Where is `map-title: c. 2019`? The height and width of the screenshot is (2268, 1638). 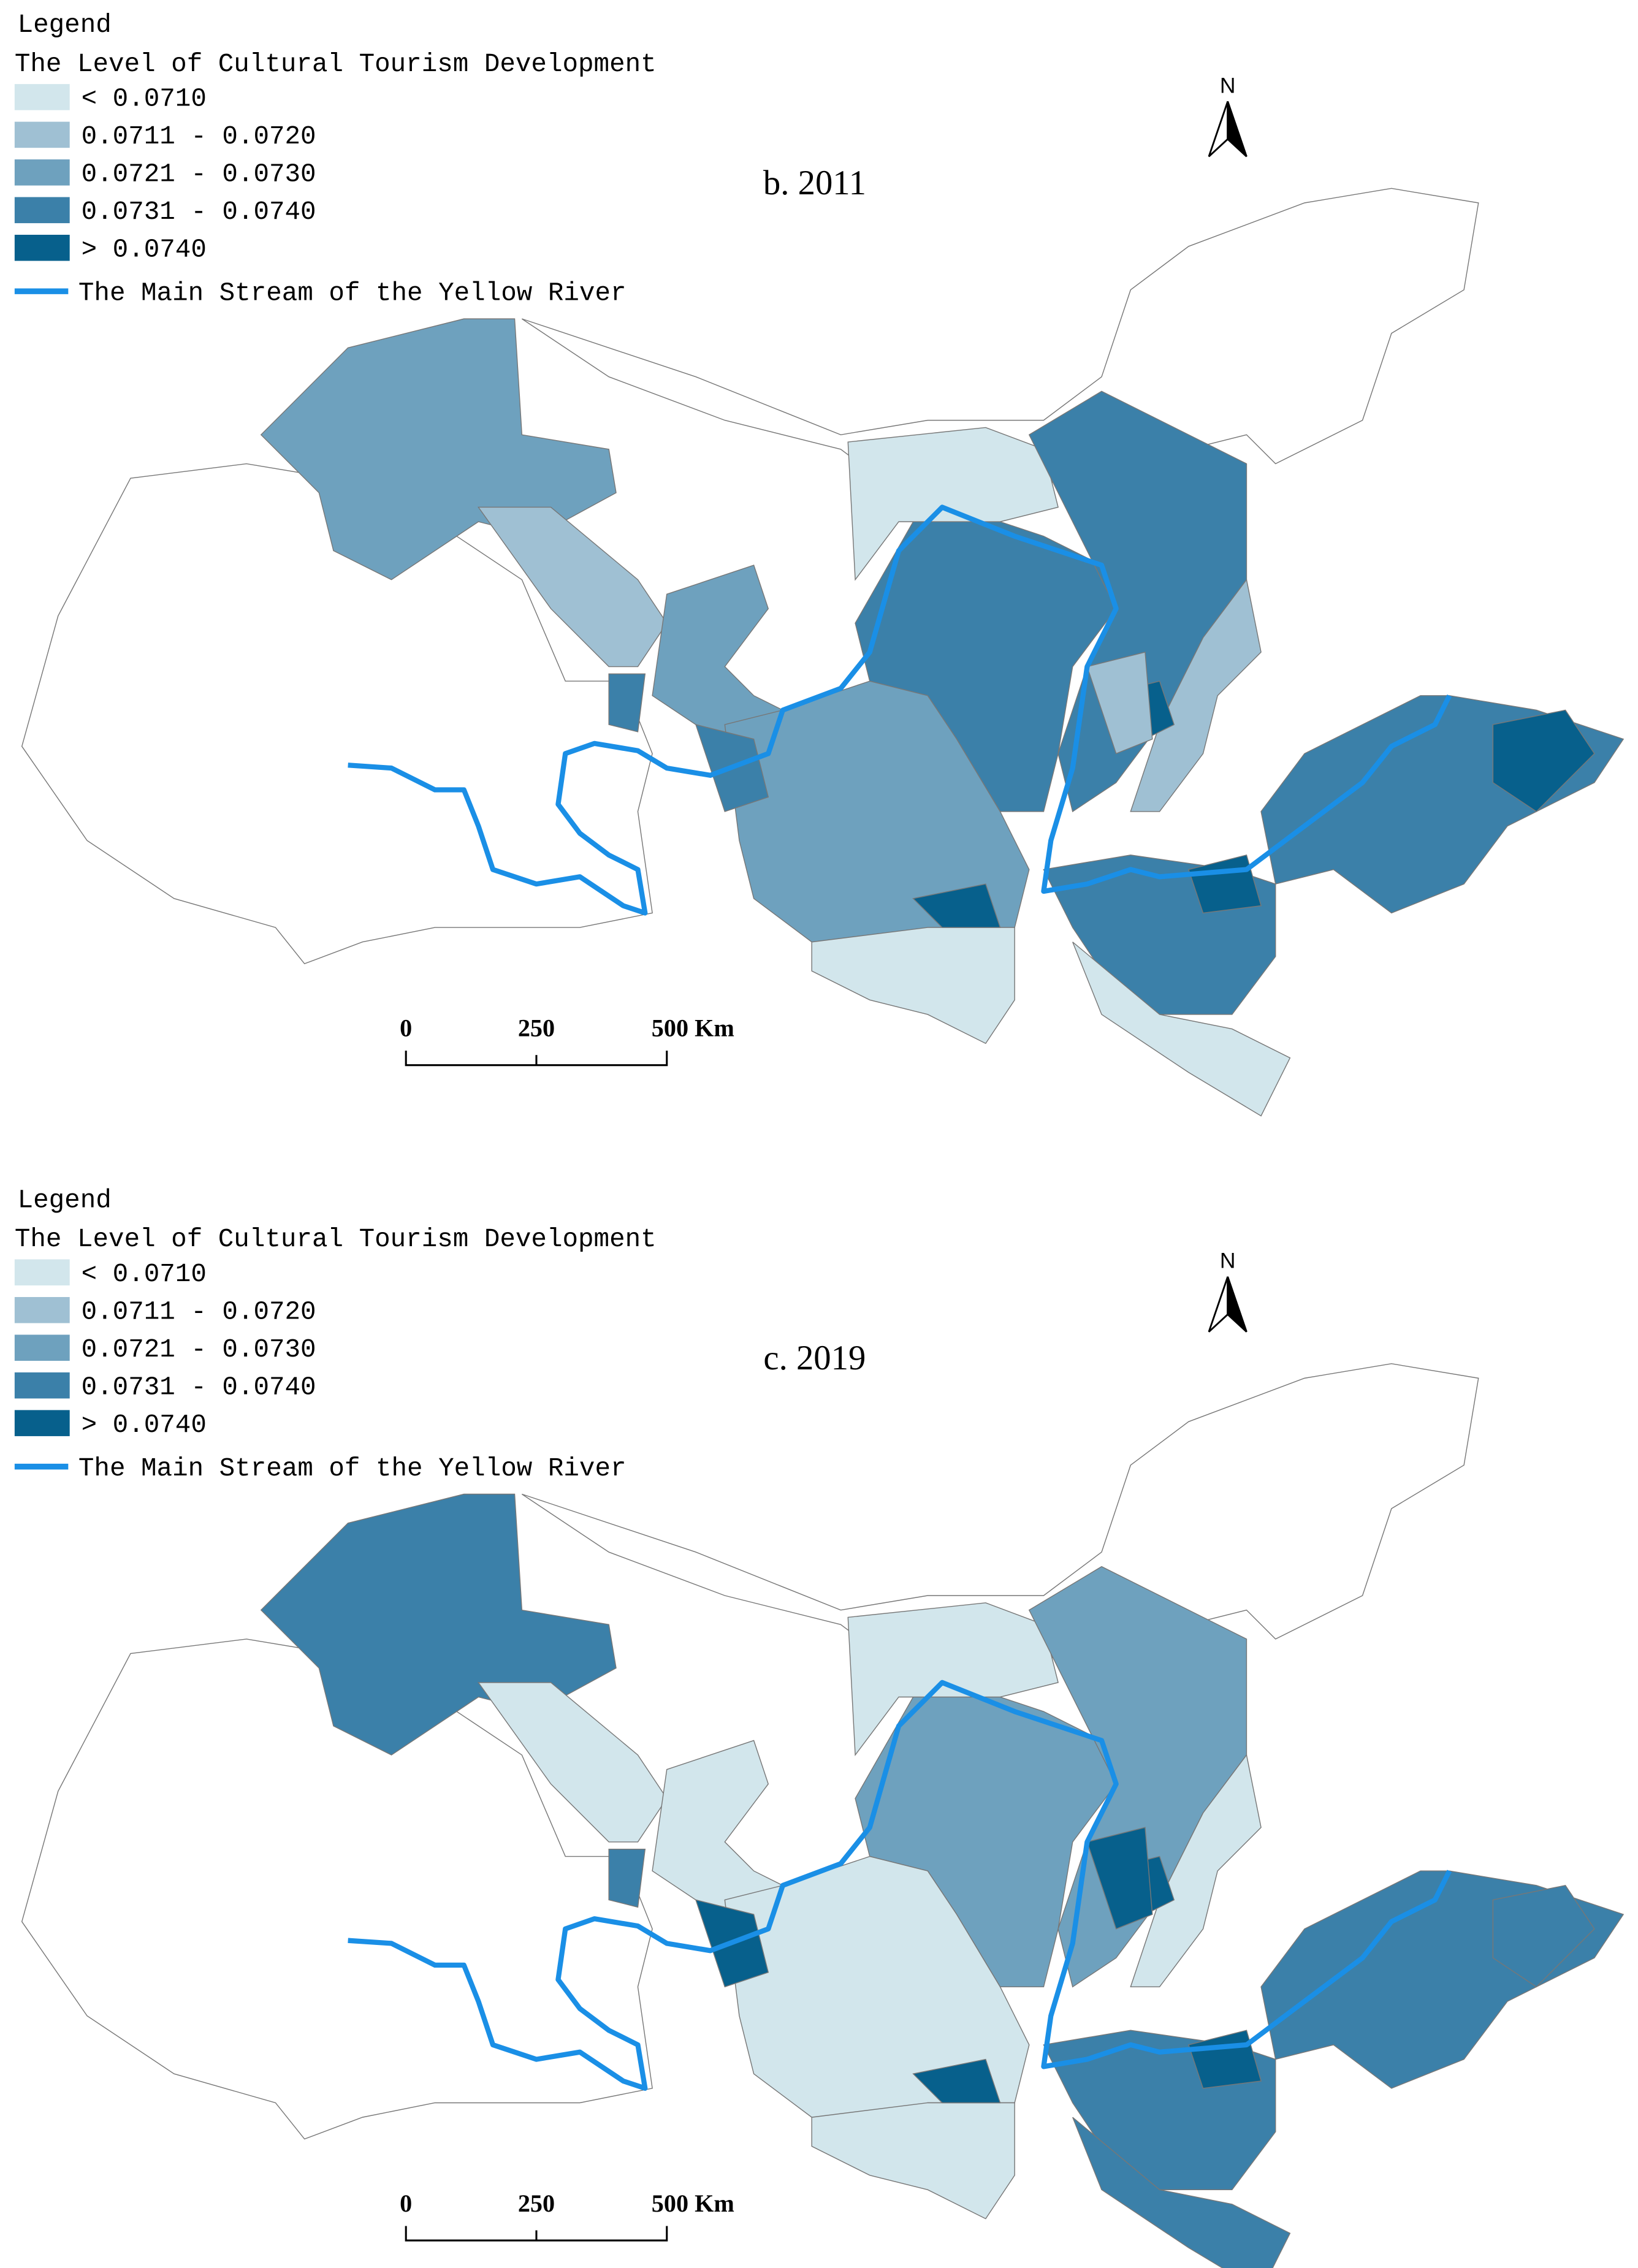 map-title: c. 2019 is located at coordinates (814, 1358).